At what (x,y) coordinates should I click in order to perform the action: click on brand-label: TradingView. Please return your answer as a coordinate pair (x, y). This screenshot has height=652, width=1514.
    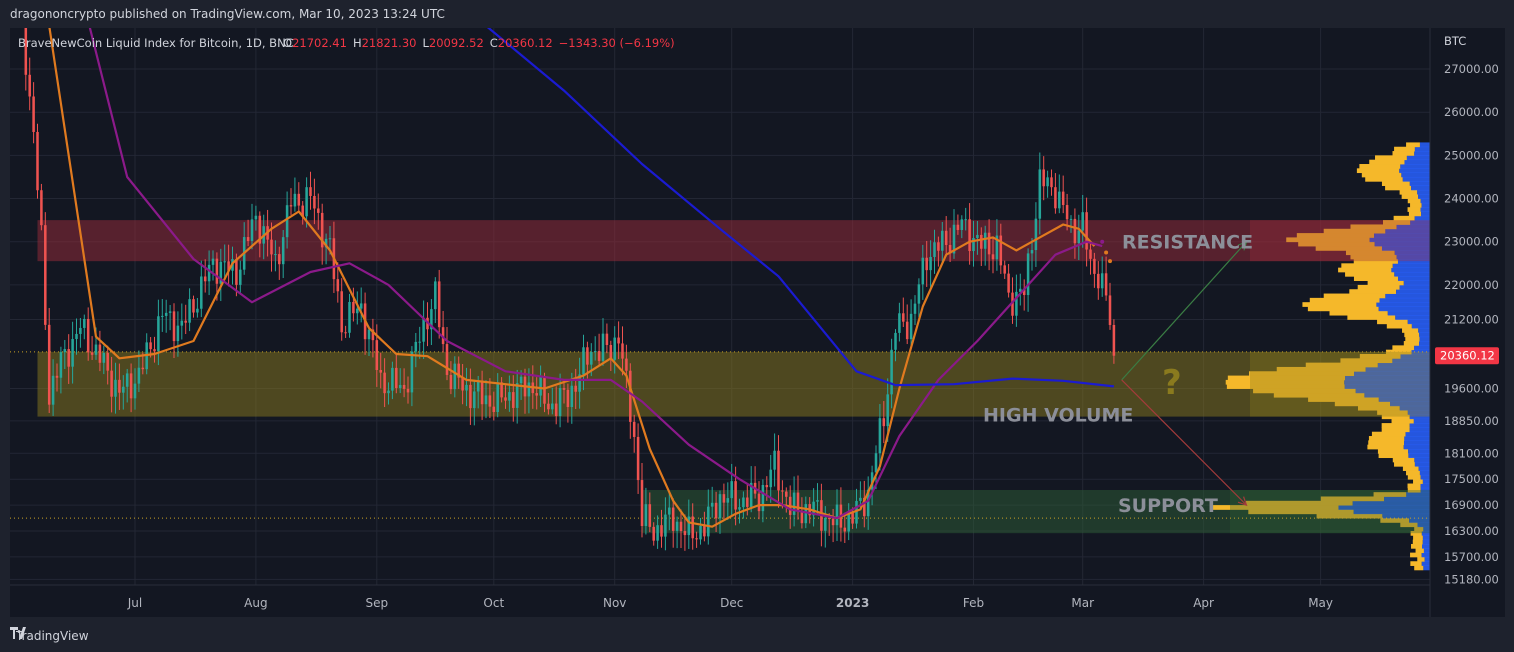
    Looking at the image, I should click on (52, 636).